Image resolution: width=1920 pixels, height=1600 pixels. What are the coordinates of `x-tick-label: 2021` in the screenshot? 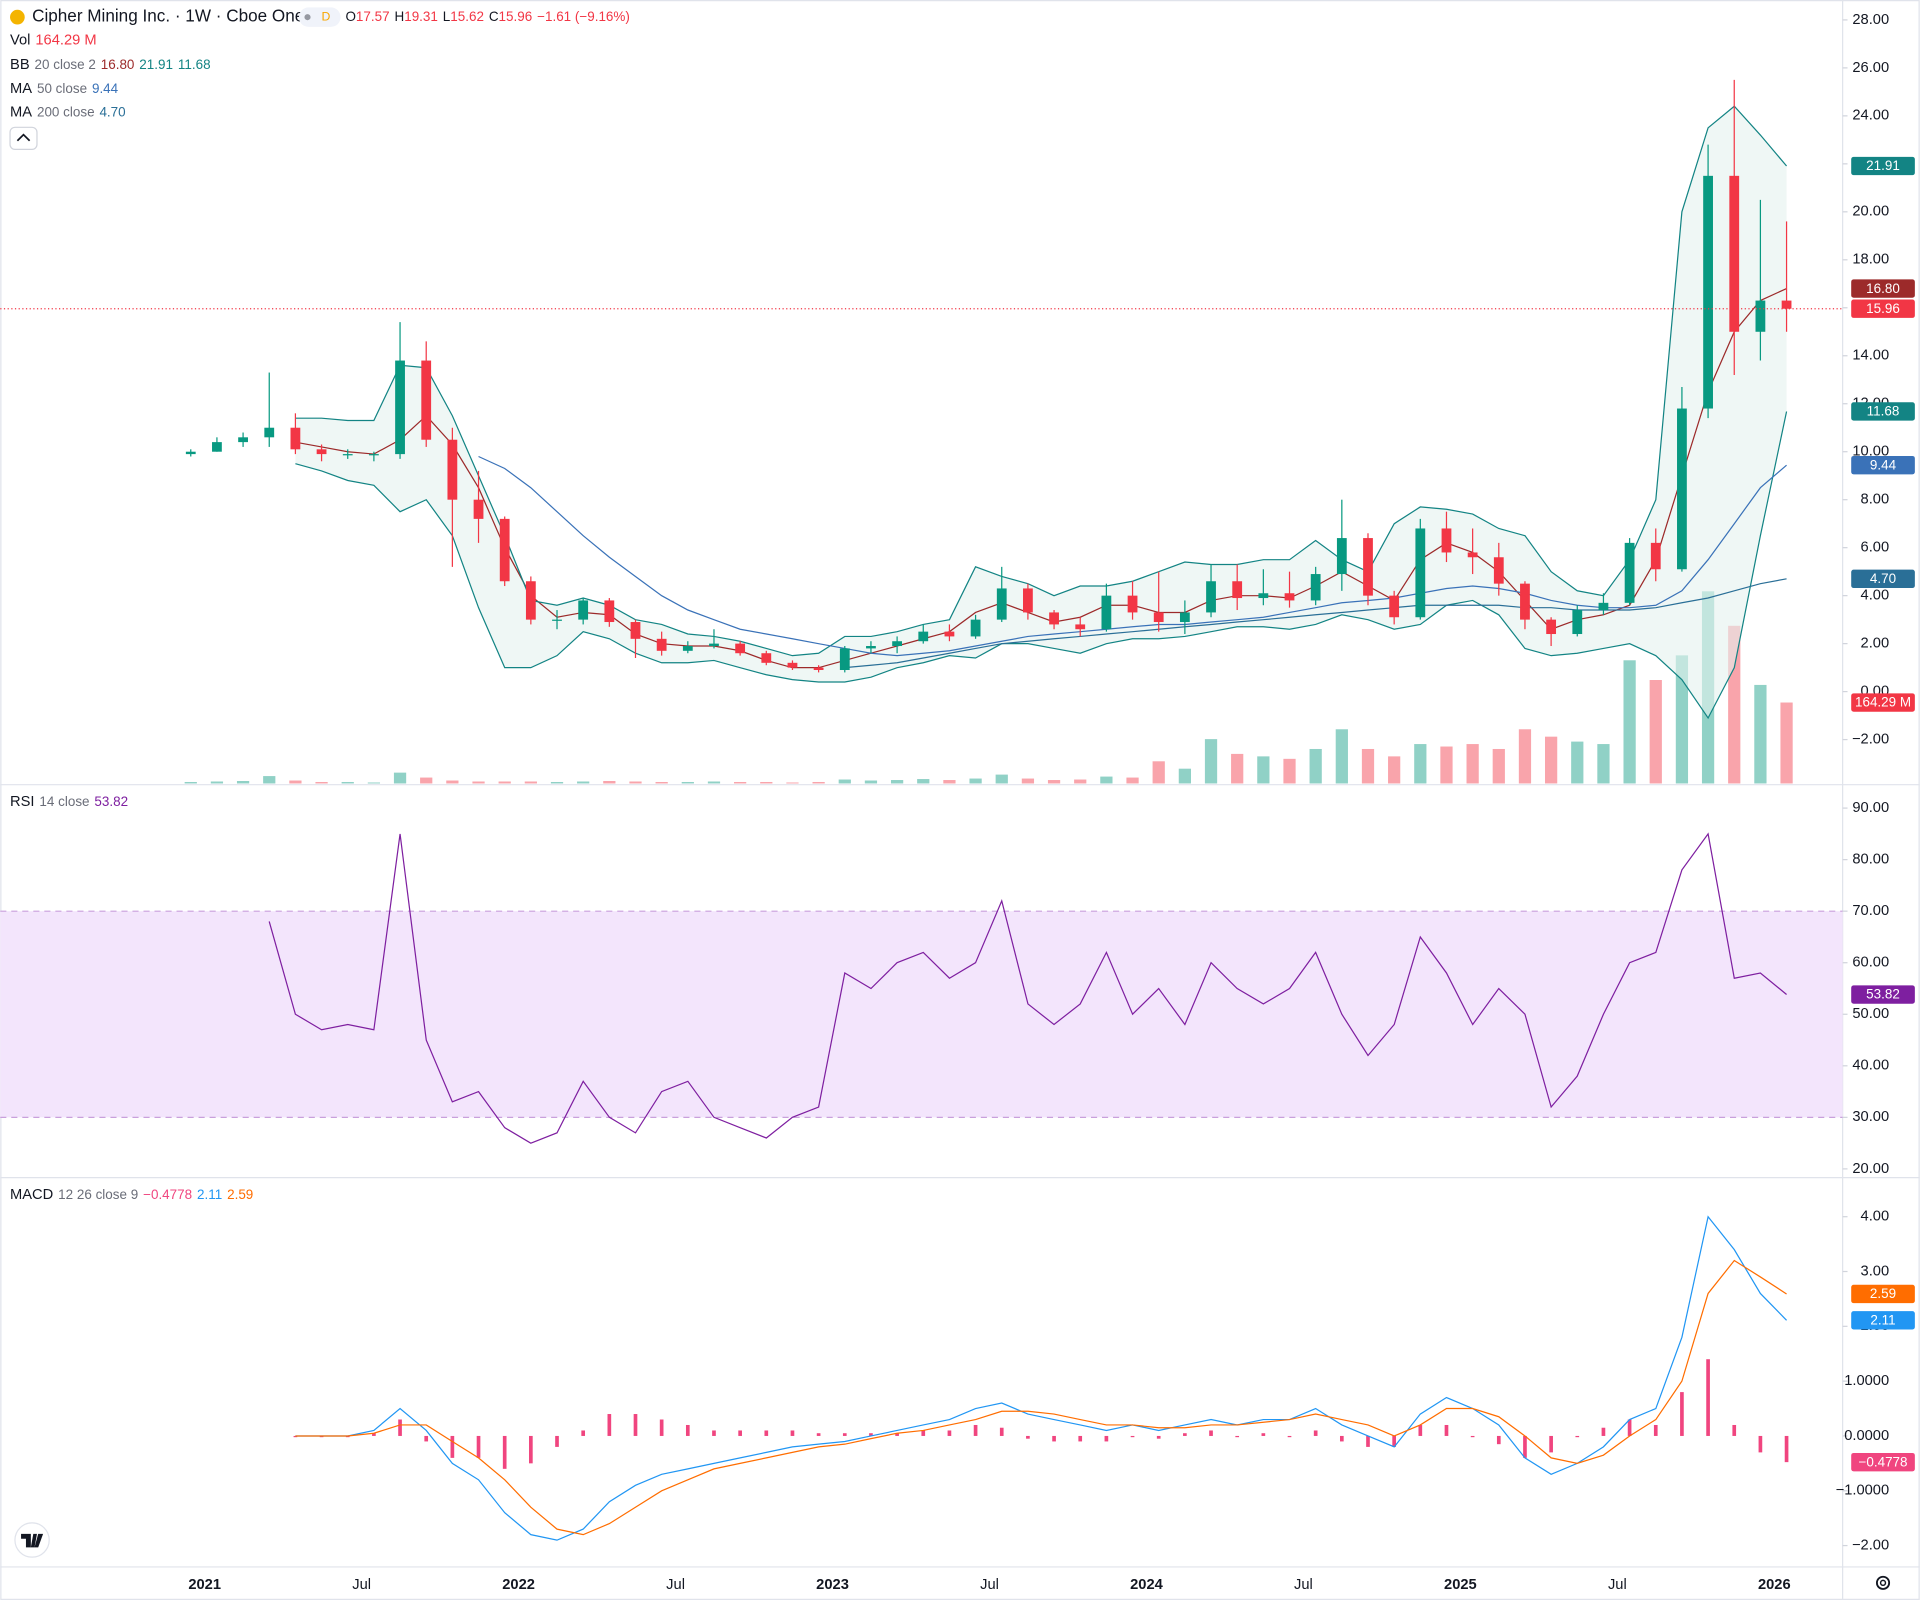 It's located at (204, 1585).